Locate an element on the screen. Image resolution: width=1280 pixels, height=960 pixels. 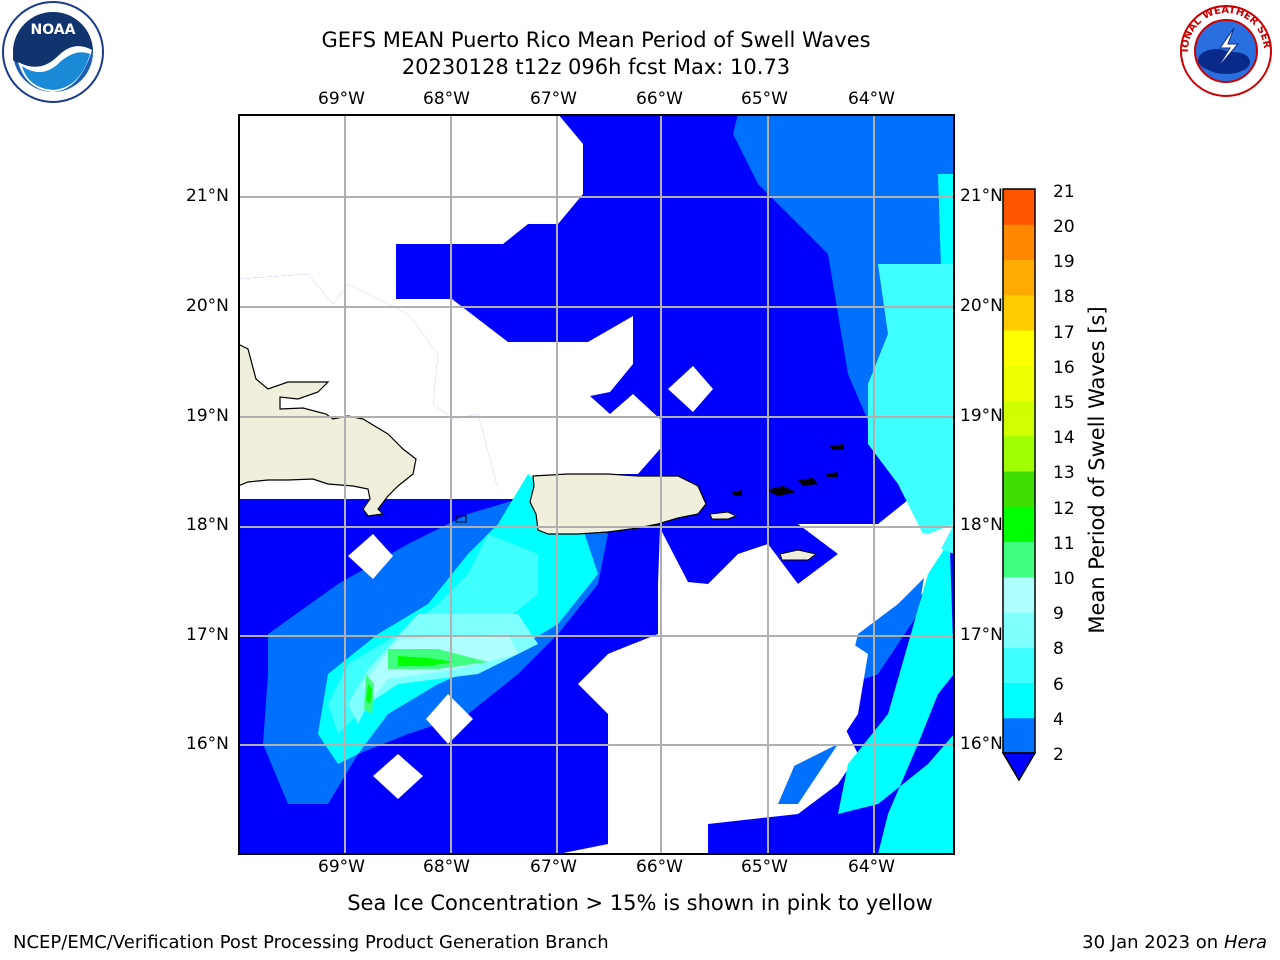
colorbar-tick: 17 is located at coordinates (1064, 333).